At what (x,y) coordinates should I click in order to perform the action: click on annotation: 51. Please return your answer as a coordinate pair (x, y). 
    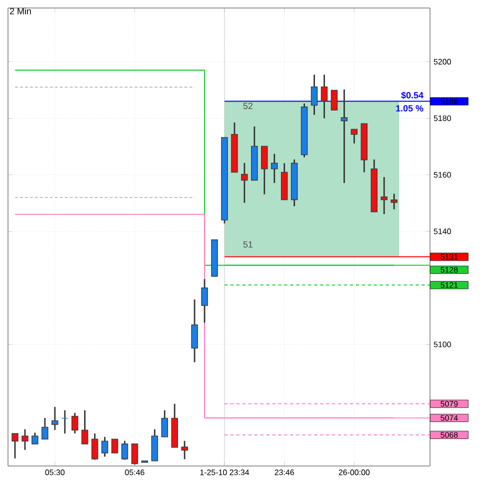
    Looking at the image, I should click on (248, 244).